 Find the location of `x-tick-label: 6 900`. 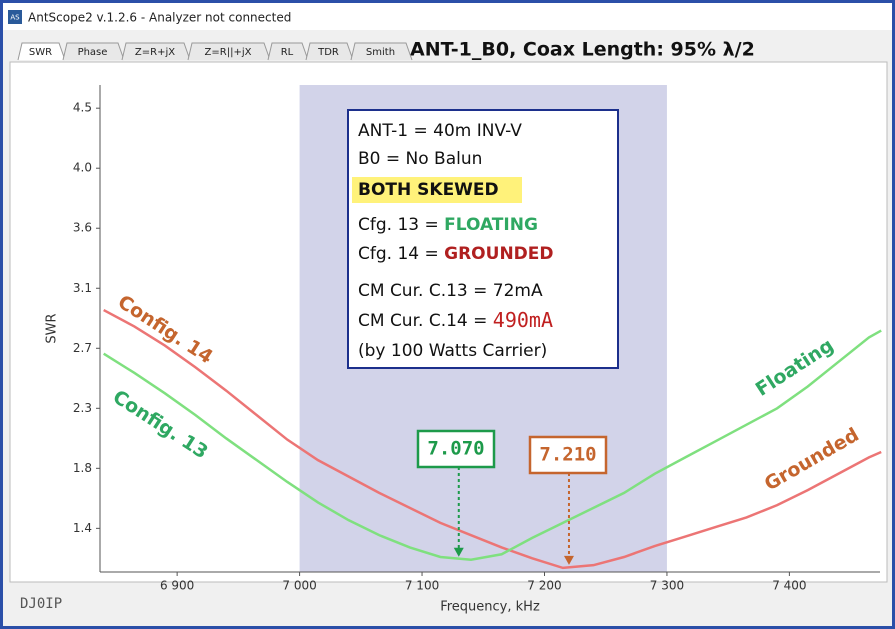

x-tick-label: 6 900 is located at coordinates (177, 586).